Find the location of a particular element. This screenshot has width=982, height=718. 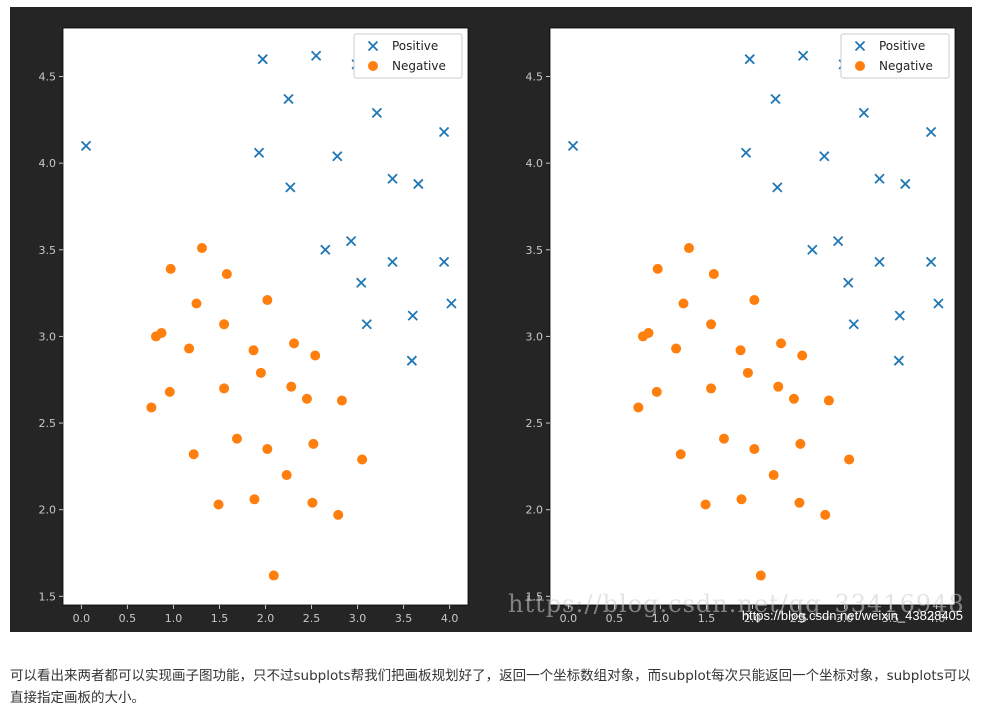

y-tick-label: 2.0 is located at coordinates (48, 510).